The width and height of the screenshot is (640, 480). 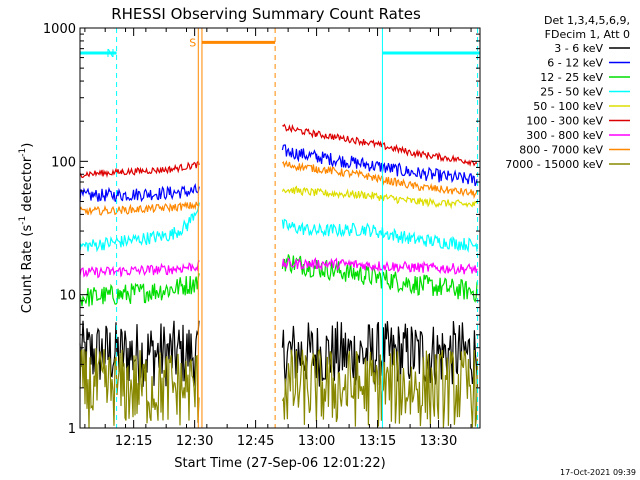 What do you see at coordinates (266, 14) in the screenshot?
I see `chart-title: RHESSI Observing Summary Count Rates` at bounding box center [266, 14].